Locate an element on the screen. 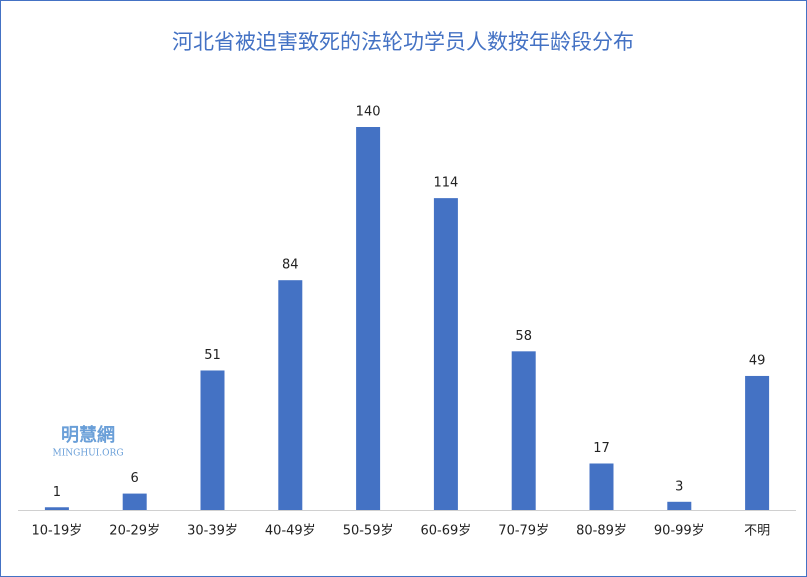 The image size is (807, 577). watermark-url: MINGHUI.ORG is located at coordinates (87, 454).